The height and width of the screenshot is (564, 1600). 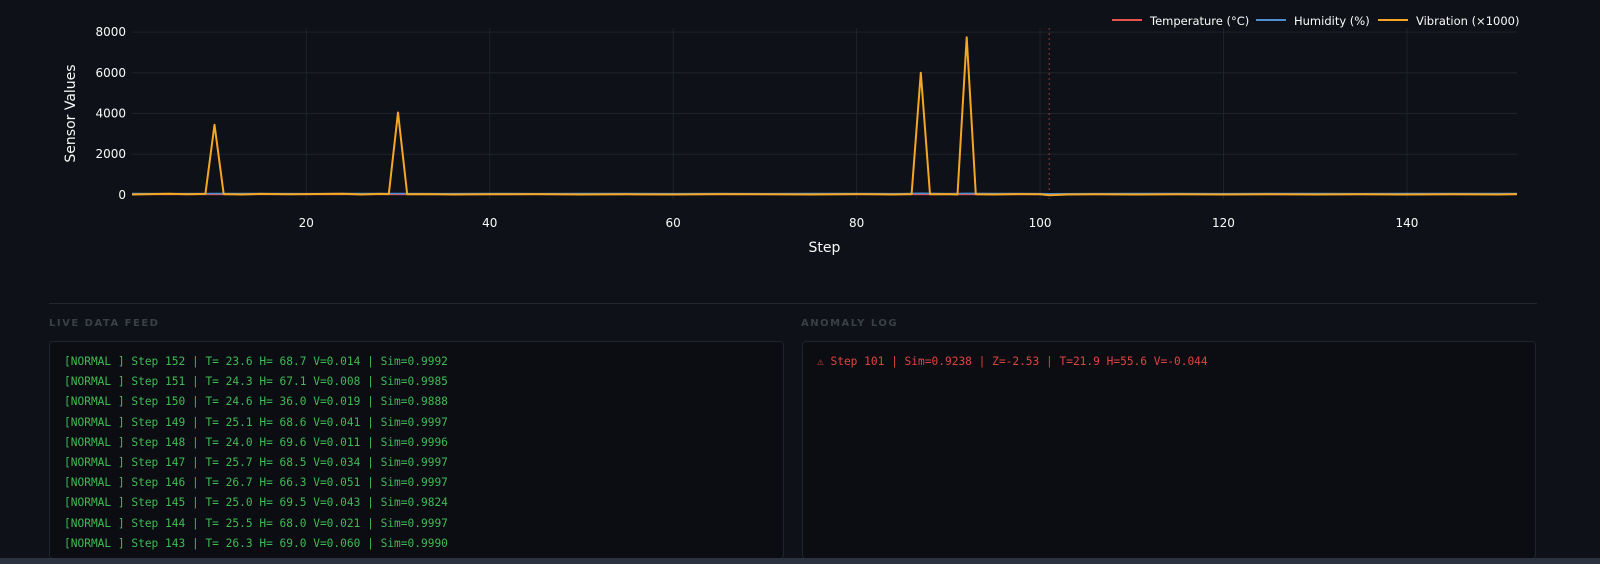 What do you see at coordinates (306, 223) in the screenshot?
I see `x-tick-label: 20` at bounding box center [306, 223].